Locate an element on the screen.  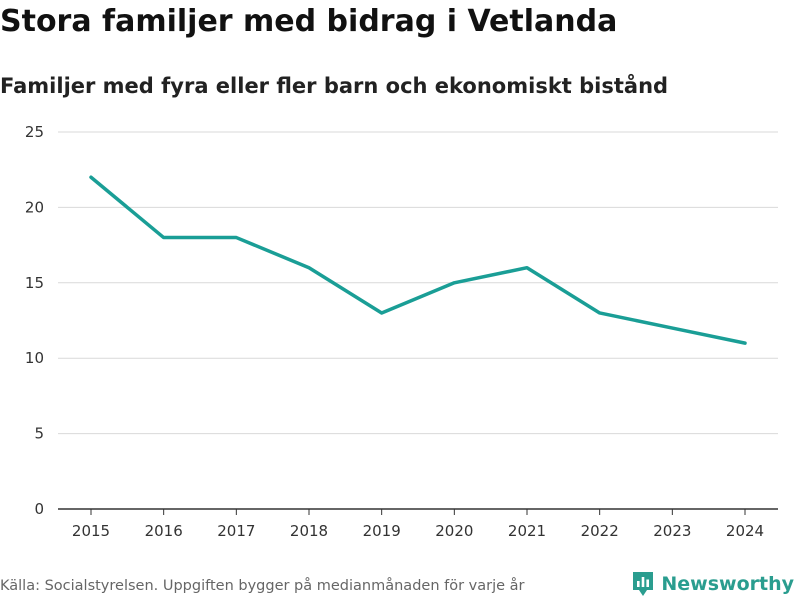
y-tick-label-10: 10 is located at coordinates (34, 358).